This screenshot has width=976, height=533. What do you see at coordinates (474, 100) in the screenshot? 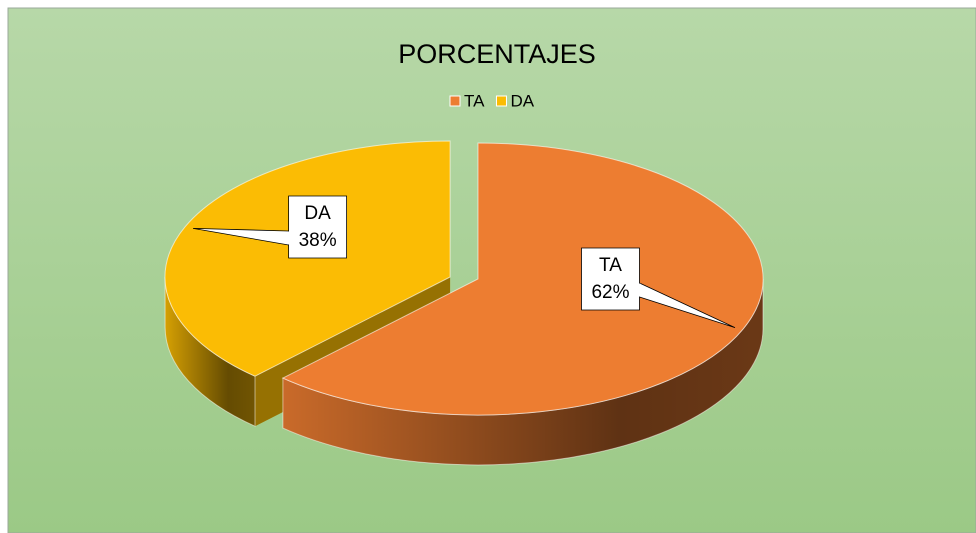
I see `legend-label: TA` at bounding box center [474, 100].